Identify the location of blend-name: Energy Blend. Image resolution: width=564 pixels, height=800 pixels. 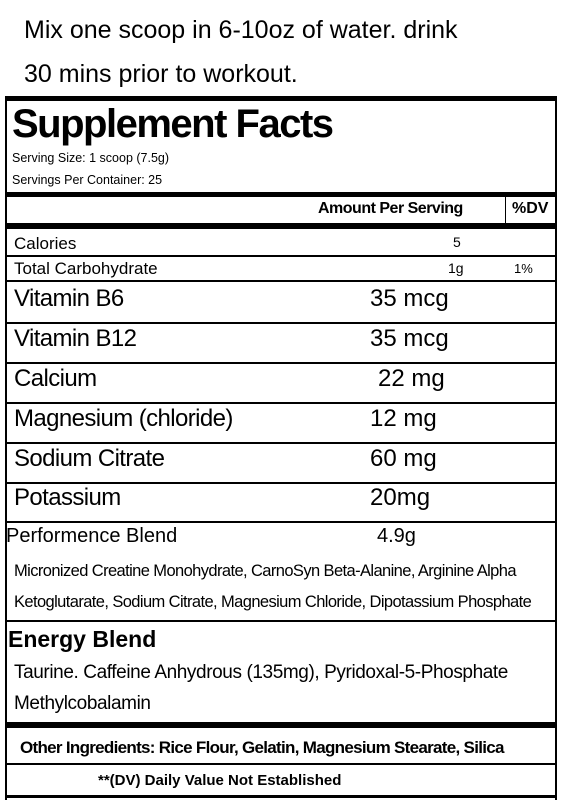
(82, 639).